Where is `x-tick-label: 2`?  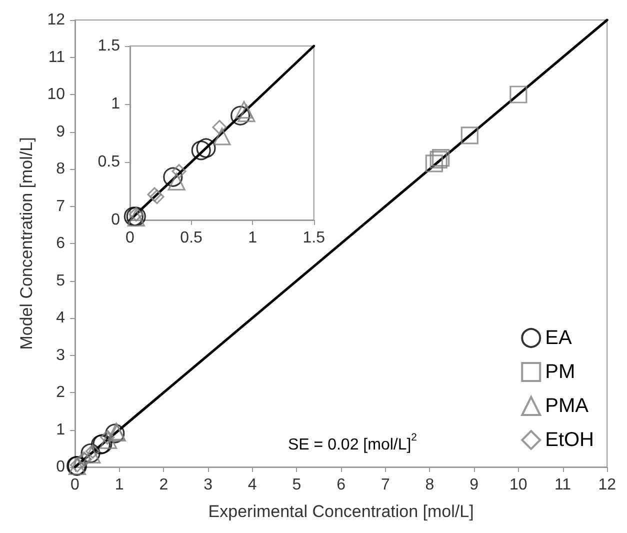
x-tick-label: 2 is located at coordinates (163, 485).